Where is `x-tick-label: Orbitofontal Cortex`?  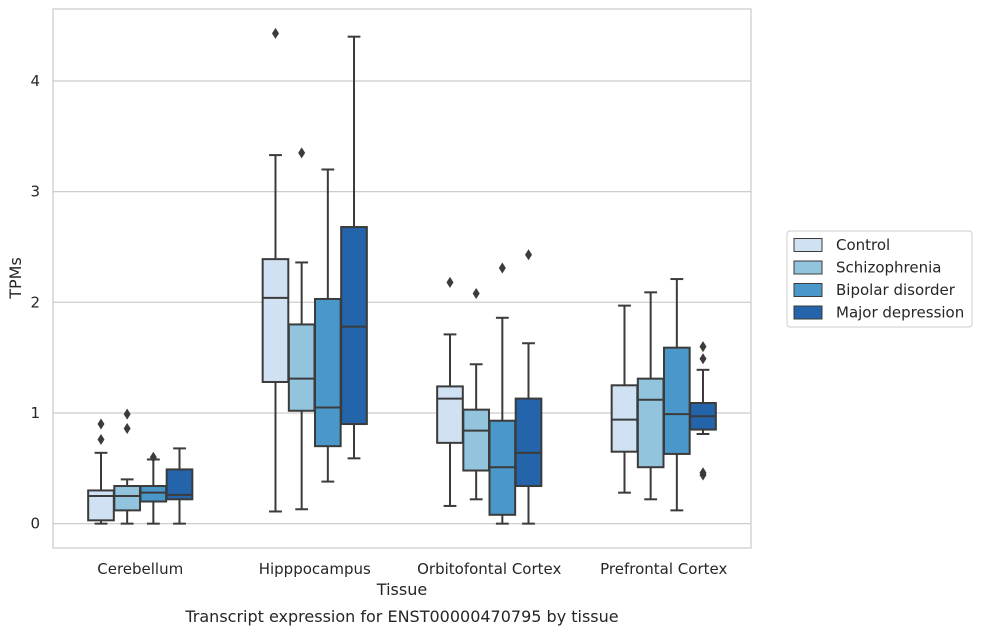
x-tick-label: Orbitofontal Cortex is located at coordinates (489, 569).